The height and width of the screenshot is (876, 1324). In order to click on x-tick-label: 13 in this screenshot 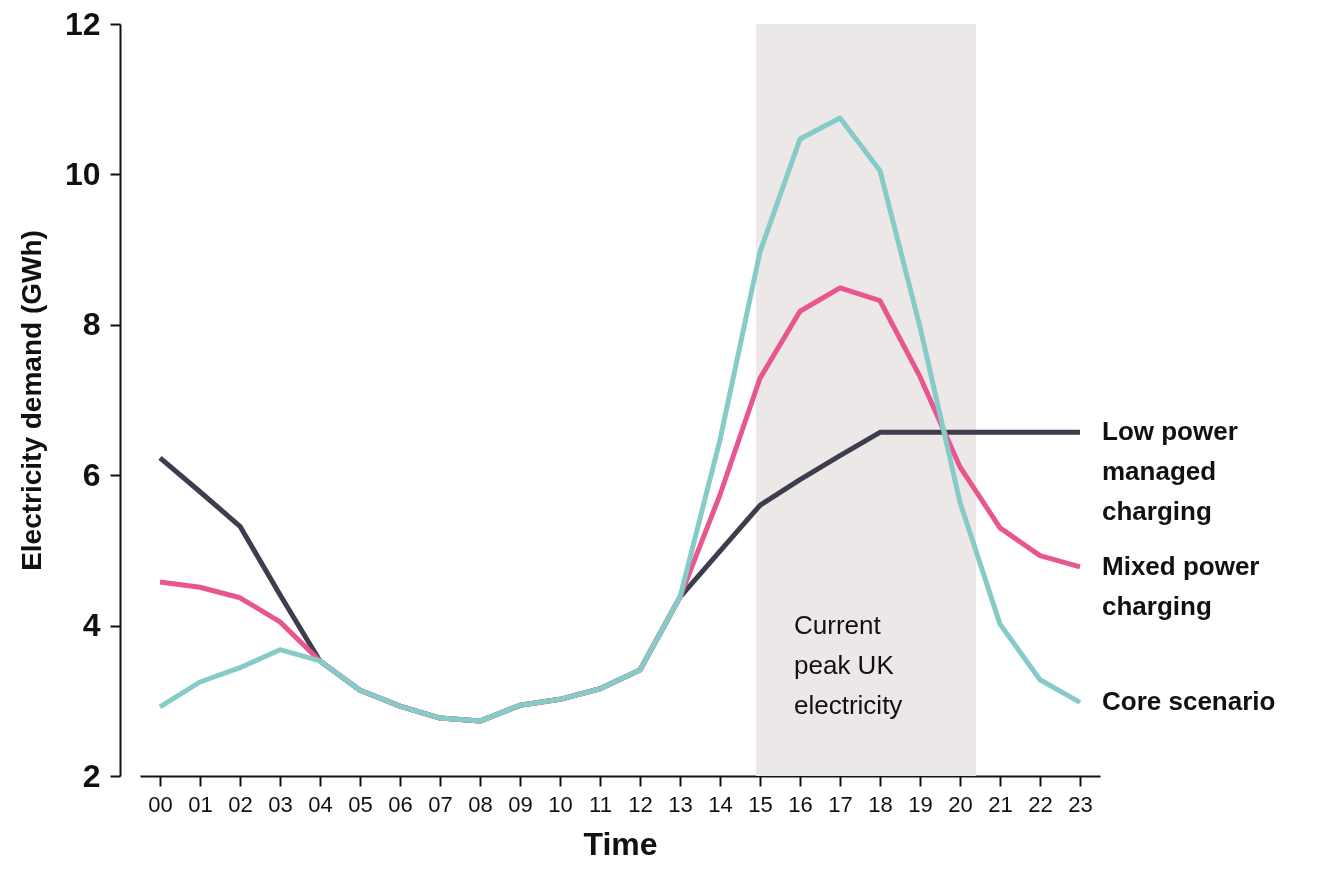, I will do `click(680, 804)`.